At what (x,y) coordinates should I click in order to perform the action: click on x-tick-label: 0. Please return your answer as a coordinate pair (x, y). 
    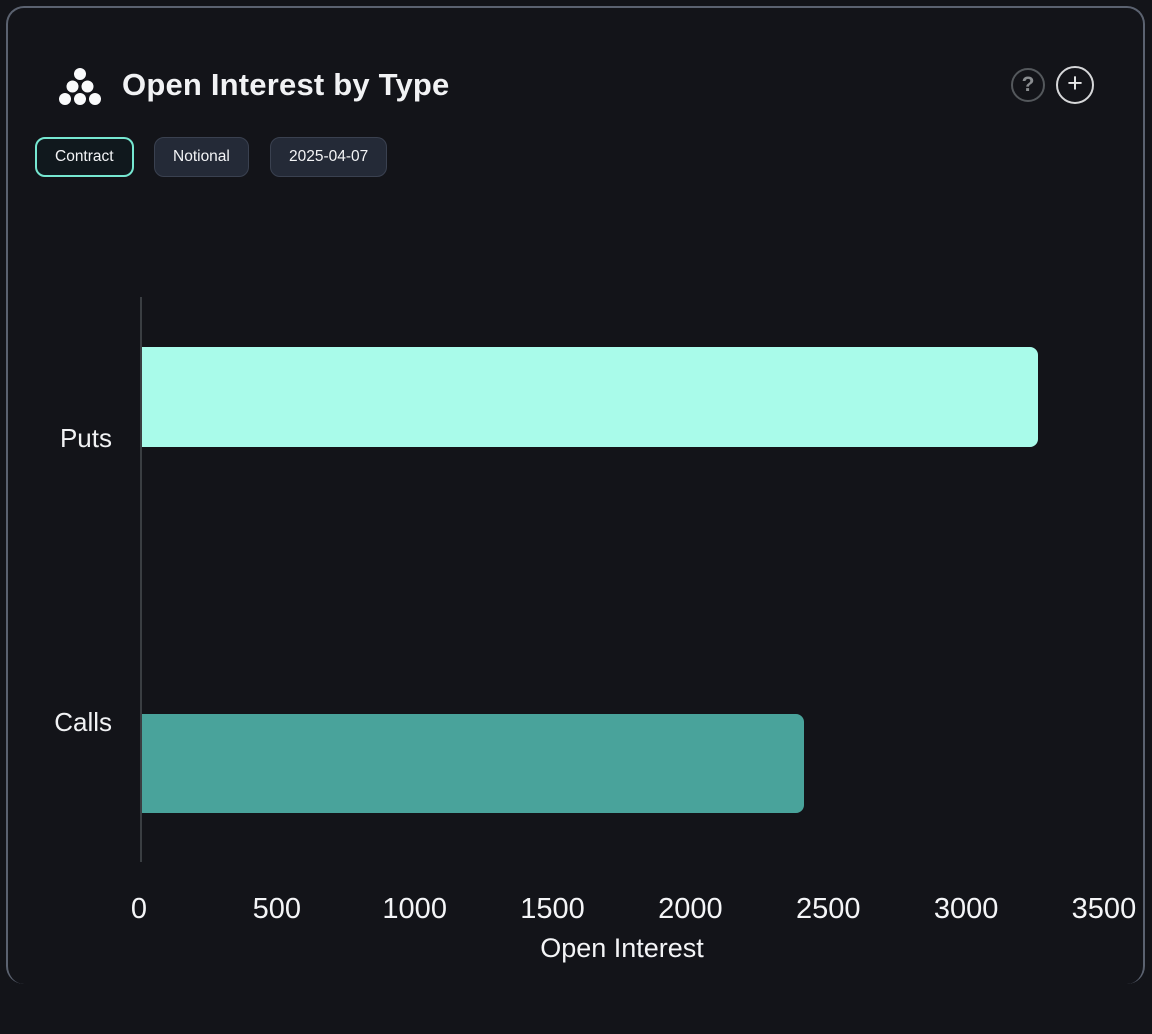
    Looking at the image, I should click on (139, 909).